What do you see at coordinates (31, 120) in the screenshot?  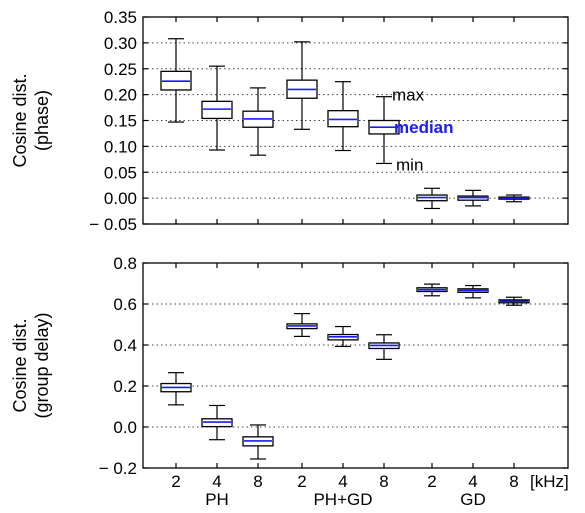 I see `y-axis-title: Cosine dist. (phase)` at bounding box center [31, 120].